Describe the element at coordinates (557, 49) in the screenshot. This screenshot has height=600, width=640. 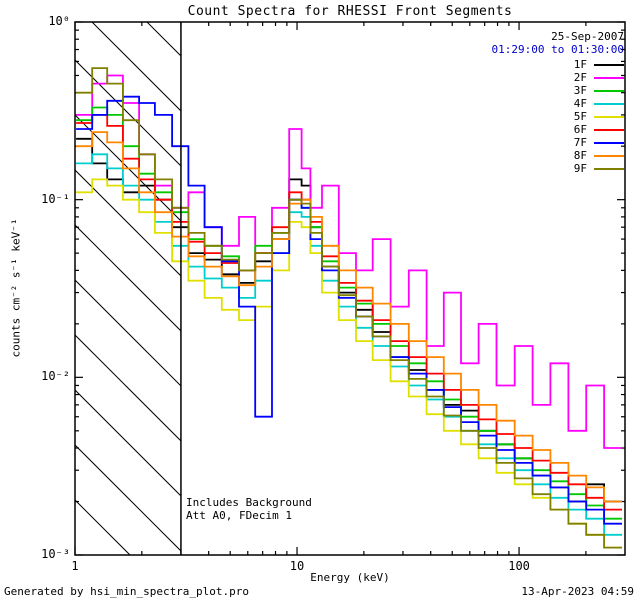
I see `annotation-time-range: 01:29:00 to 01:30:00` at that location.